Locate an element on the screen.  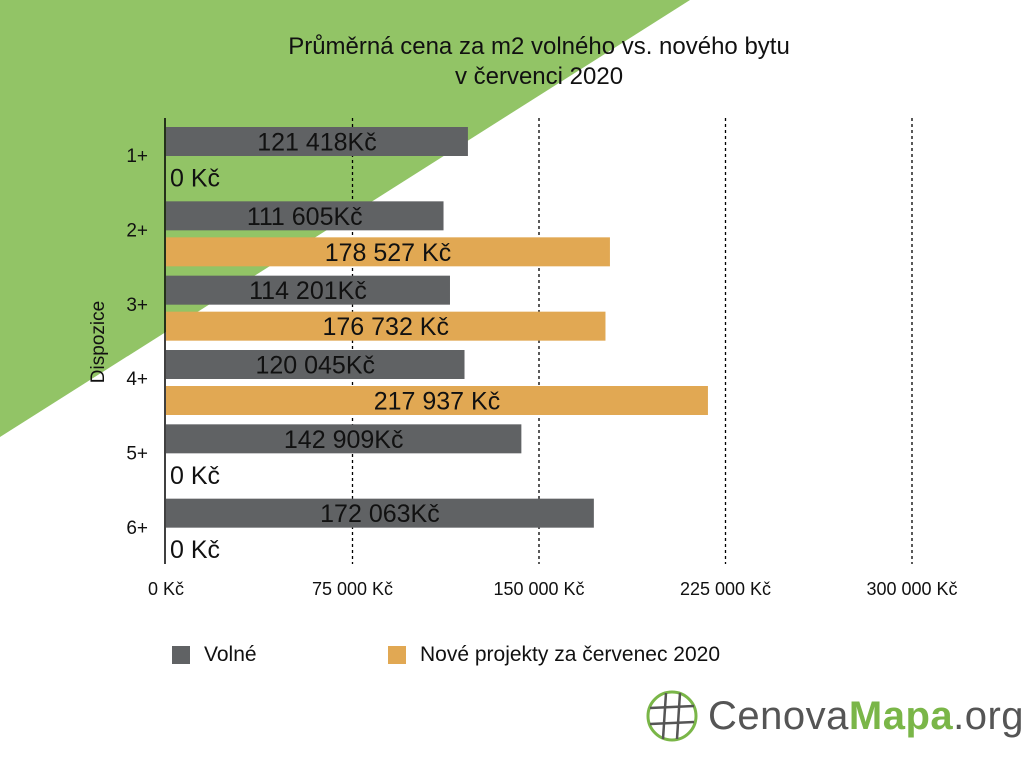
x-tick-label-3: 225 000 Kč is located at coordinates (725, 589).